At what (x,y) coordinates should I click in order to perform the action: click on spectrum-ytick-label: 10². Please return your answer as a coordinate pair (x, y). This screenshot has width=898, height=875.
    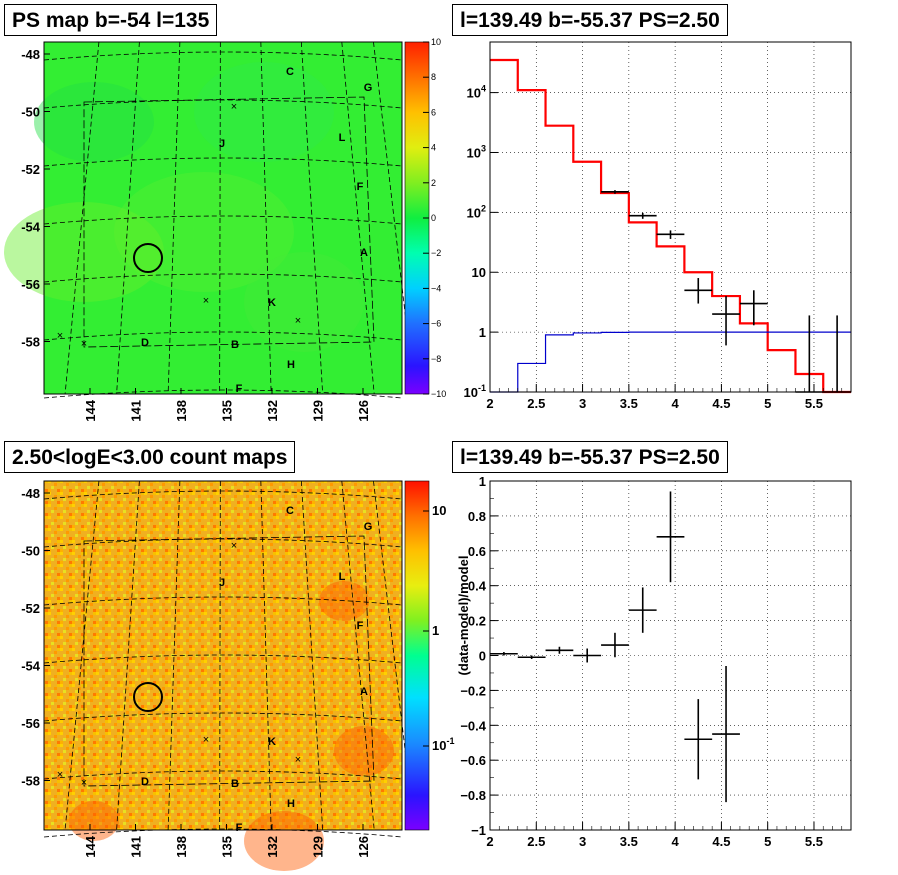
    Looking at the image, I should click on (476, 211).